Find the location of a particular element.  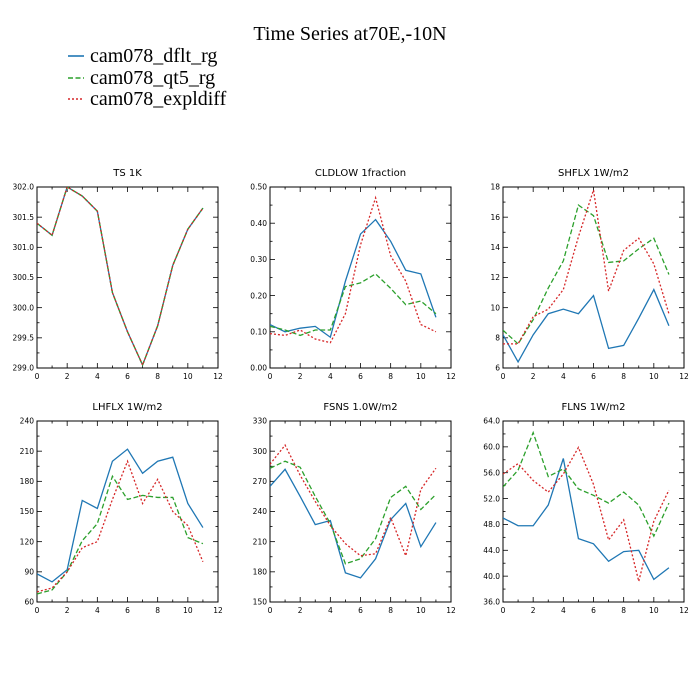

y-tick-label: 302.0 is located at coordinates (24, 187).